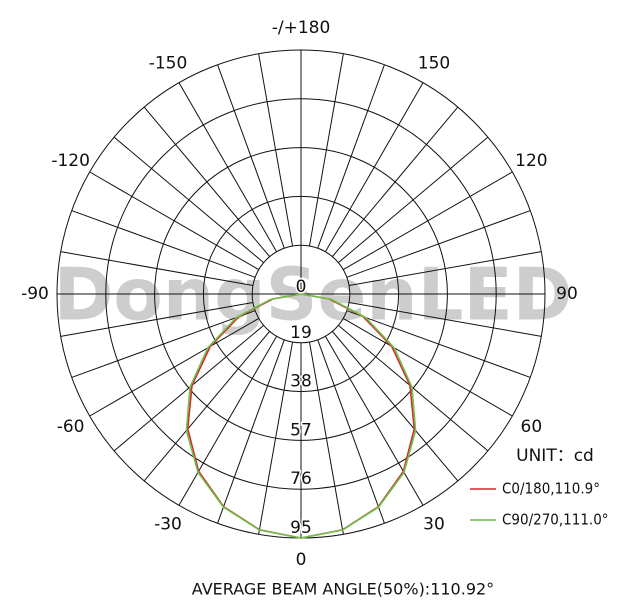  I want to click on r-tick-label: 0, so click(301, 287).